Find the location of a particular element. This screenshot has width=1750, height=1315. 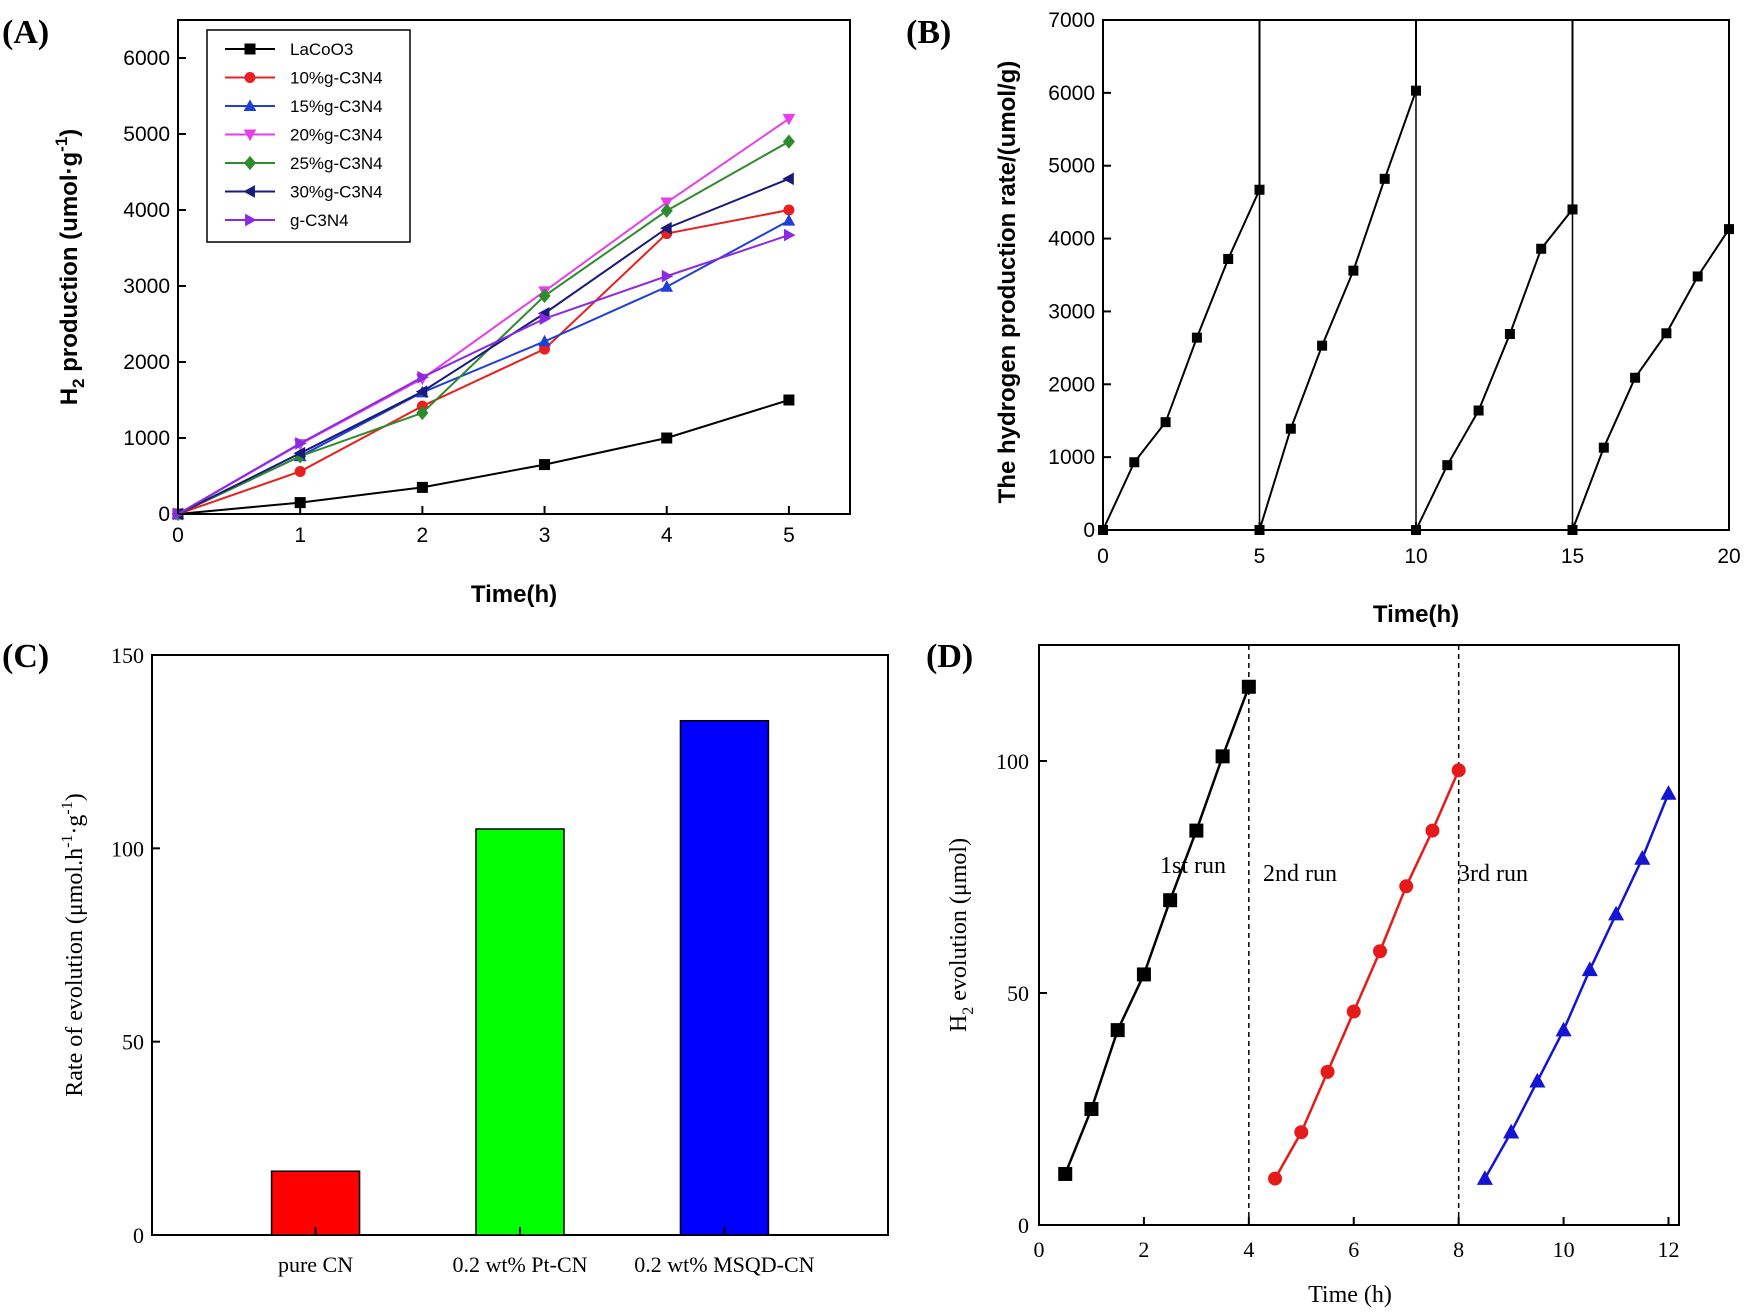

panel-b-ytick-label: 4000 is located at coordinates (1071, 239).